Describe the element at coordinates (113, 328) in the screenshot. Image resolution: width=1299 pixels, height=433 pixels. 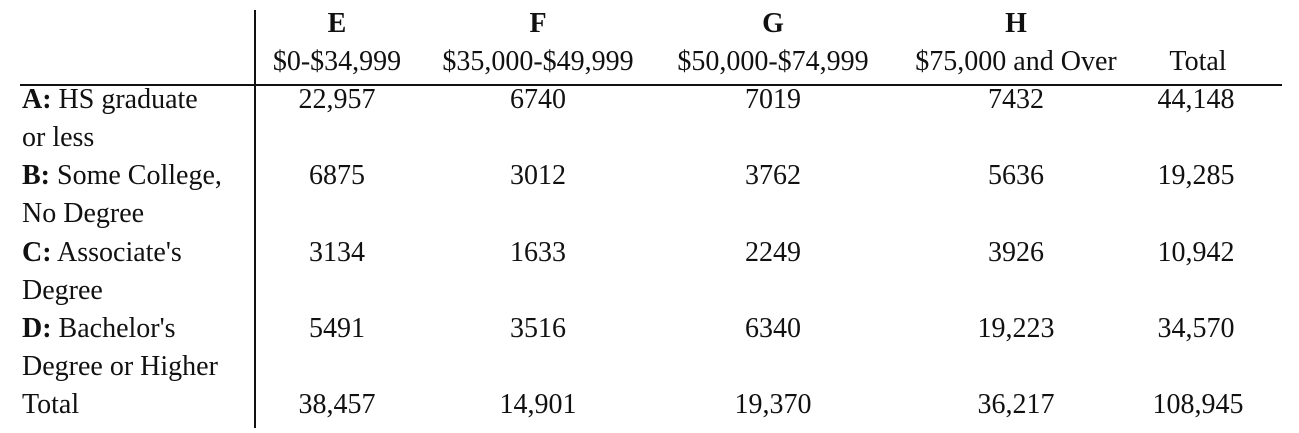
I see `row-d-label: Bachelor's` at that location.